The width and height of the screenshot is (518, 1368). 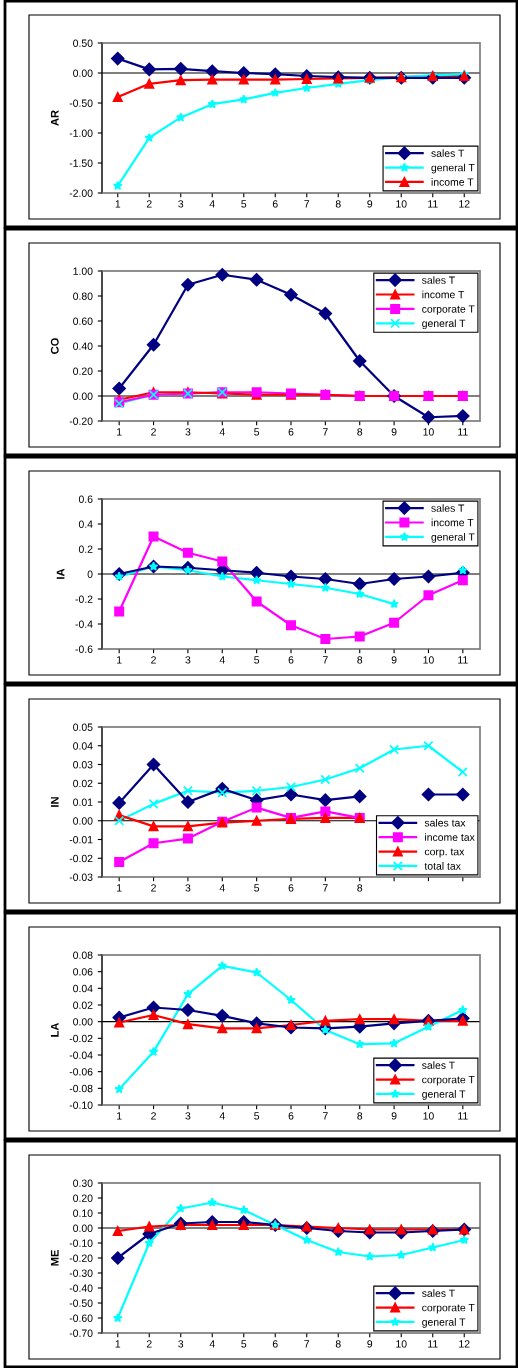 I want to click on y-tick-label: -0.50, so click(x=81, y=103).